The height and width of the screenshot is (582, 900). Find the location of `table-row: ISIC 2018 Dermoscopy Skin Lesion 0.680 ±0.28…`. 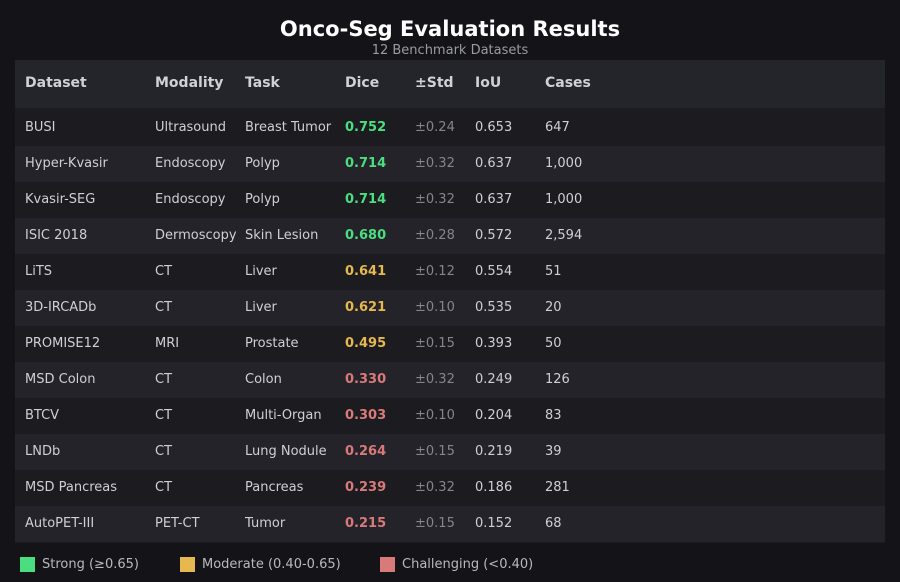

table-row: ISIC 2018 Dermoscopy Skin Lesion 0.680 ±0.28… is located at coordinates (450, 236).